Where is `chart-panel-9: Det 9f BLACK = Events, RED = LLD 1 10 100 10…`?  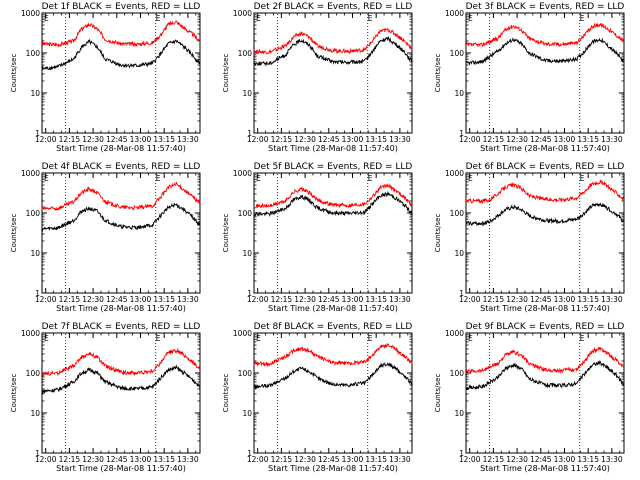 chart-panel-9: Det 9f BLACK = Events, RED = LLD 1 10 100 10… is located at coordinates (529, 397).